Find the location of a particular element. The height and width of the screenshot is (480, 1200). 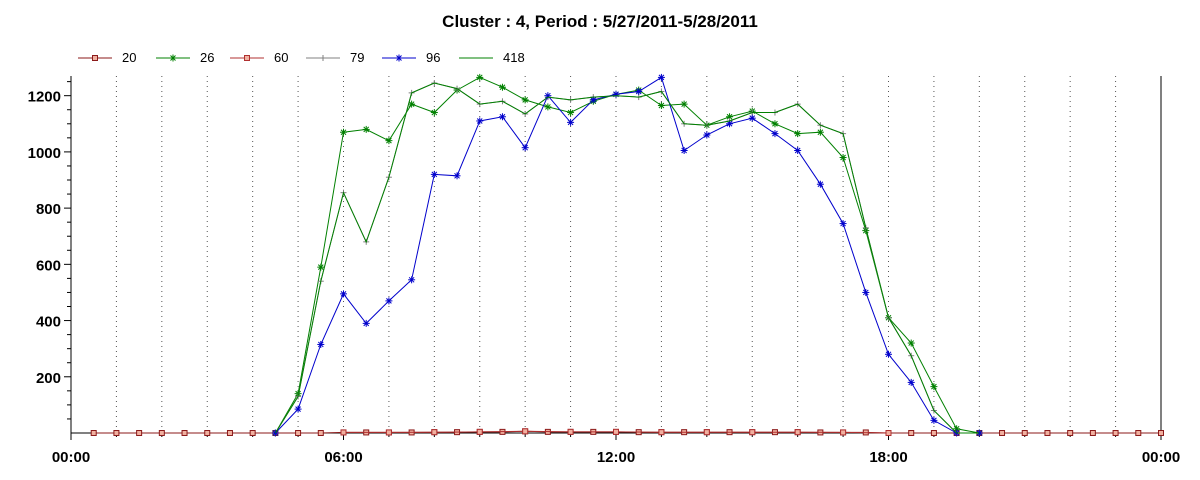

legend-label: 60 is located at coordinates (281, 57).